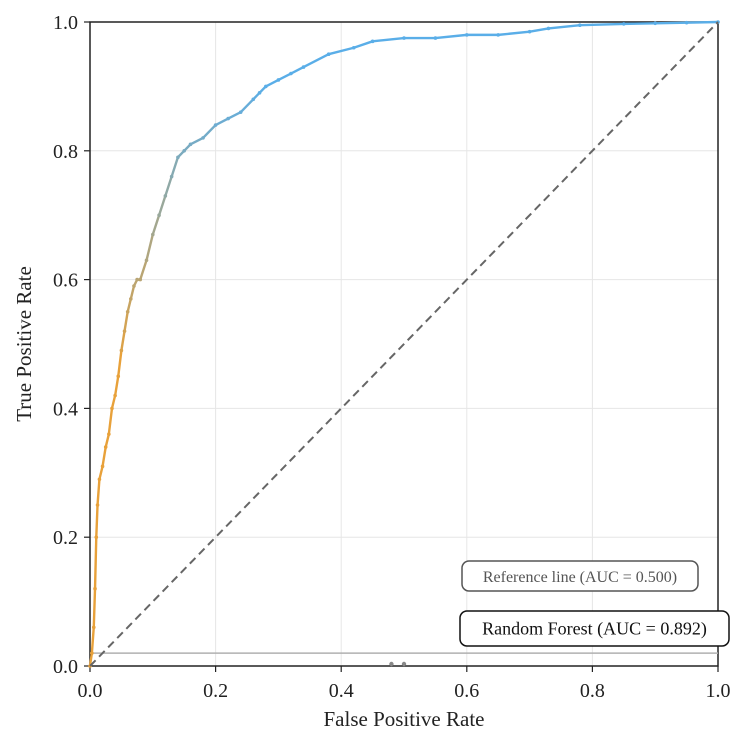 This screenshot has height=741, width=746. What do you see at coordinates (65, 409) in the screenshot?
I see `y-tick-label: 0.4` at bounding box center [65, 409].